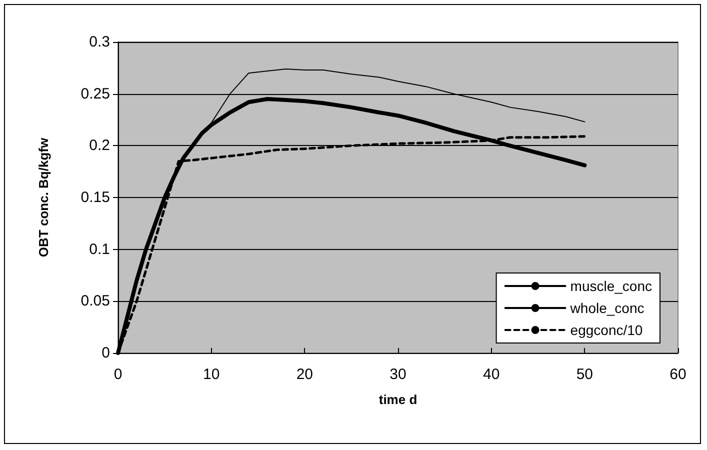 The image size is (707, 450). I want to click on y-tick-label: 0.05, so click(95, 301).